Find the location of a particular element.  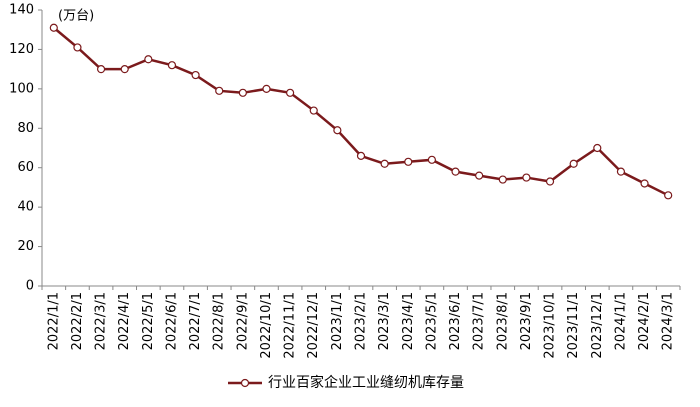

x-tick-label: 2022/4/1 is located at coordinates (124, 321).